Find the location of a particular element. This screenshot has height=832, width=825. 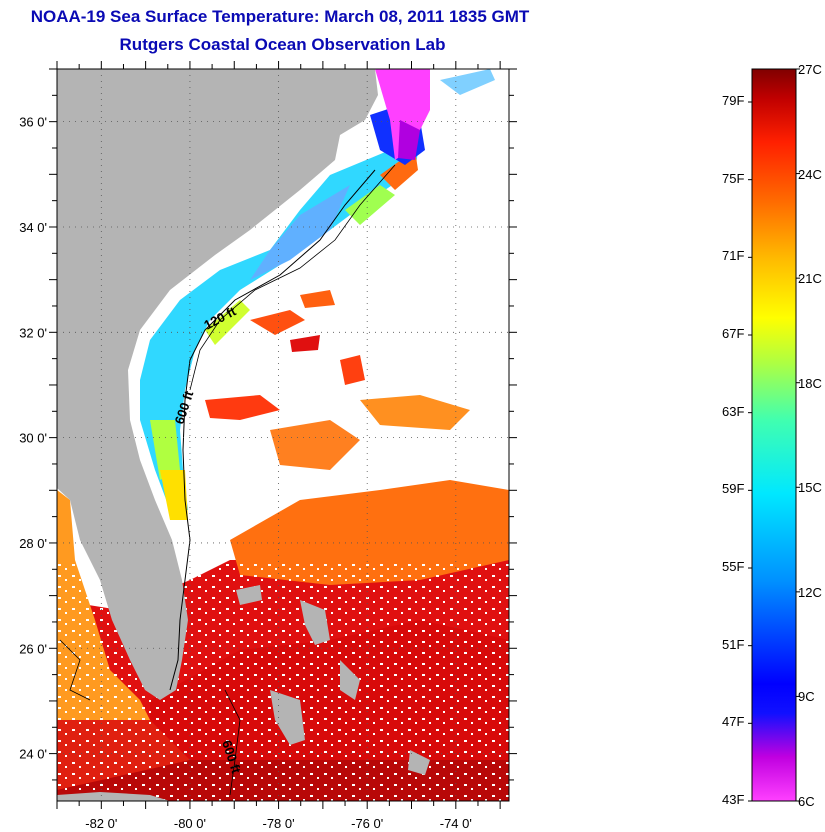

colorbar-ticks is located at coordinates (774, 435).